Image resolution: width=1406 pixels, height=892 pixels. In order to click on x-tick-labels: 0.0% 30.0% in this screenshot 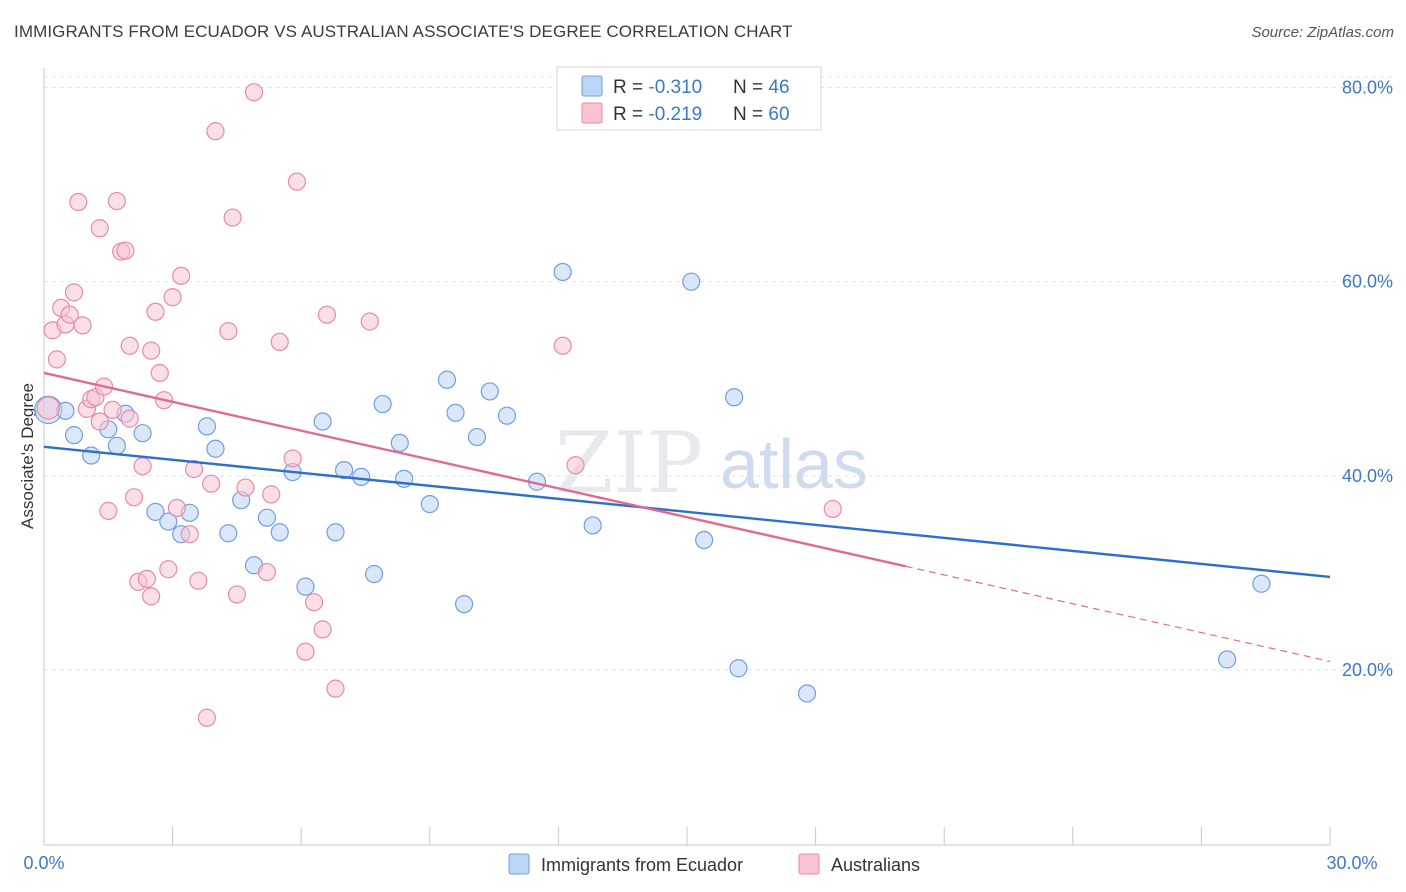, I will do `click(700, 863)`.